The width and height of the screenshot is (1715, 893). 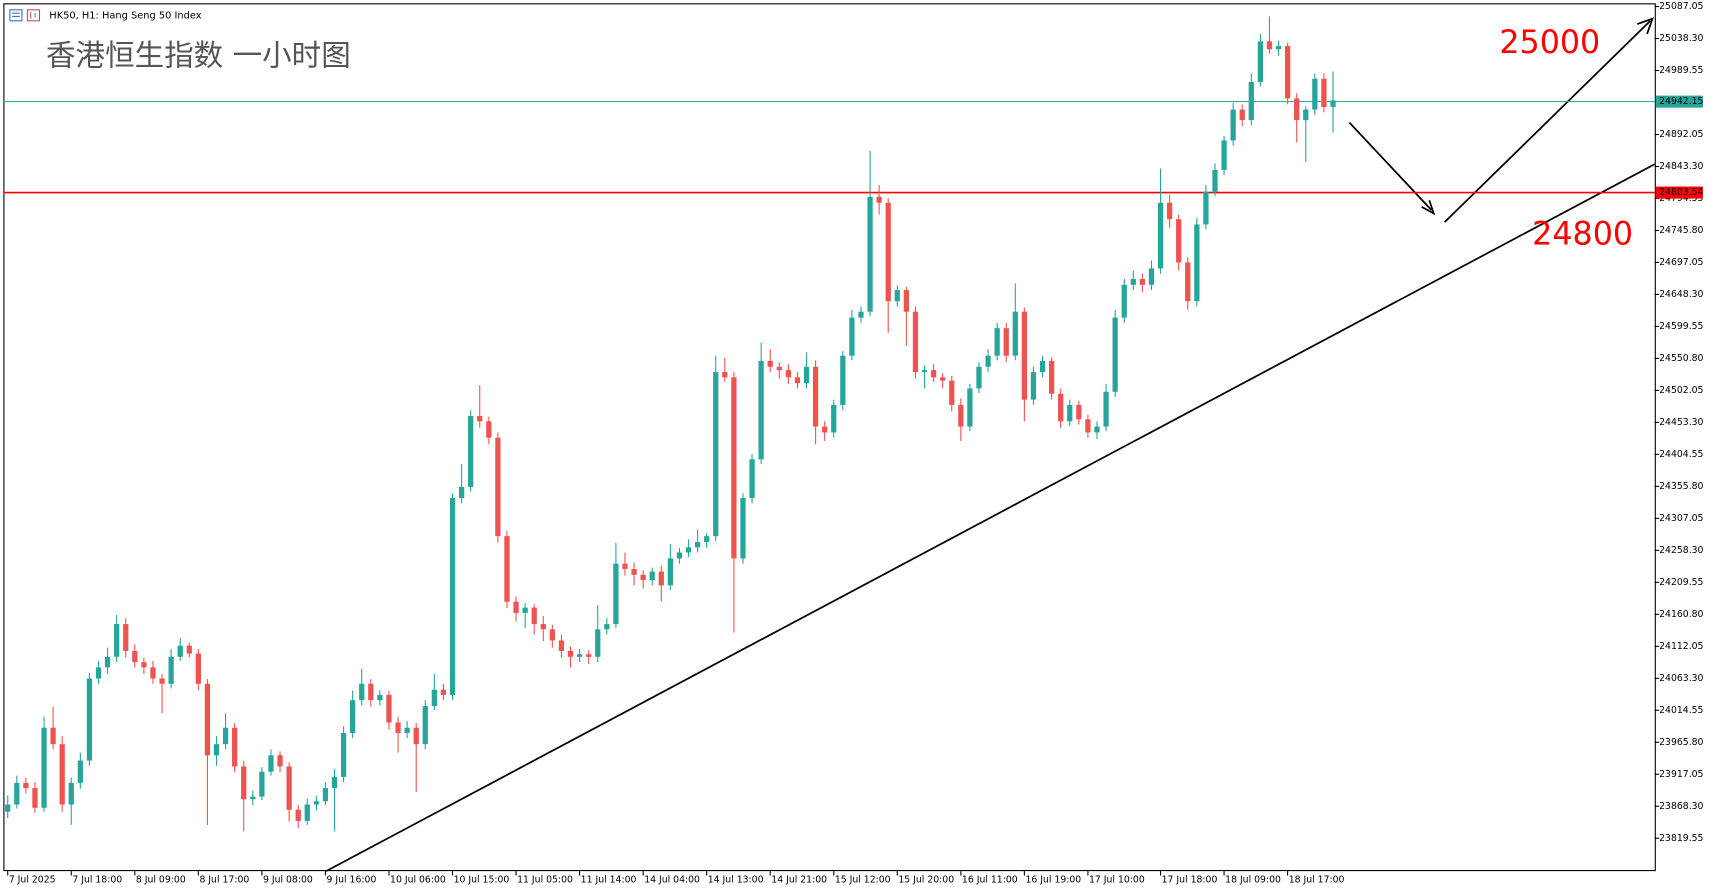 What do you see at coordinates (1681, 358) in the screenshot?
I see `y-tick-label: 24550.80` at bounding box center [1681, 358].